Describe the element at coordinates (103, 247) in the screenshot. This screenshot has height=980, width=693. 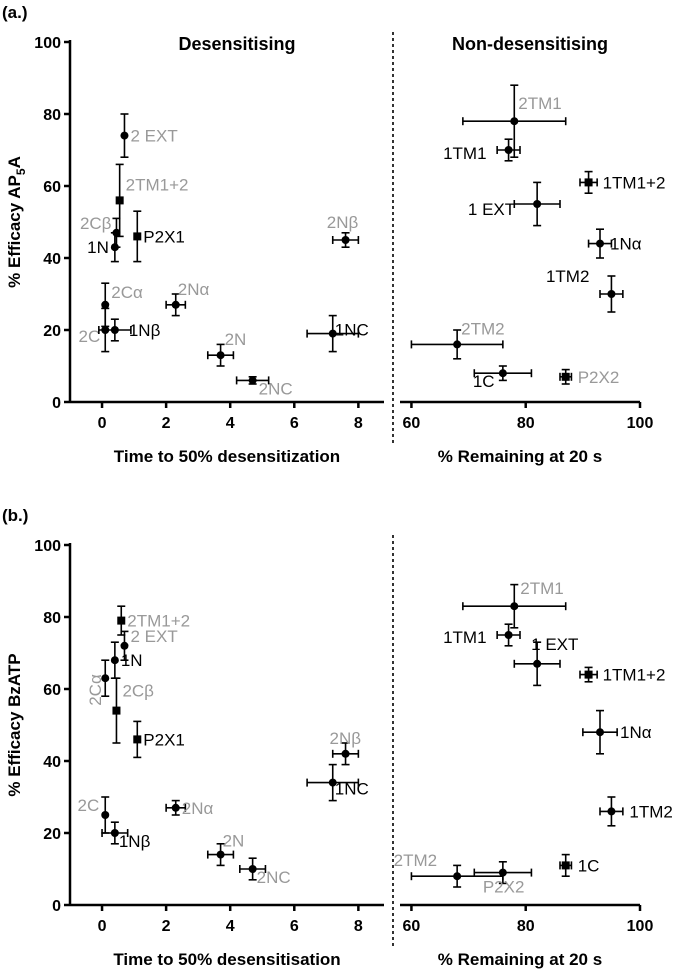
I see `data-point: 1N` at that location.